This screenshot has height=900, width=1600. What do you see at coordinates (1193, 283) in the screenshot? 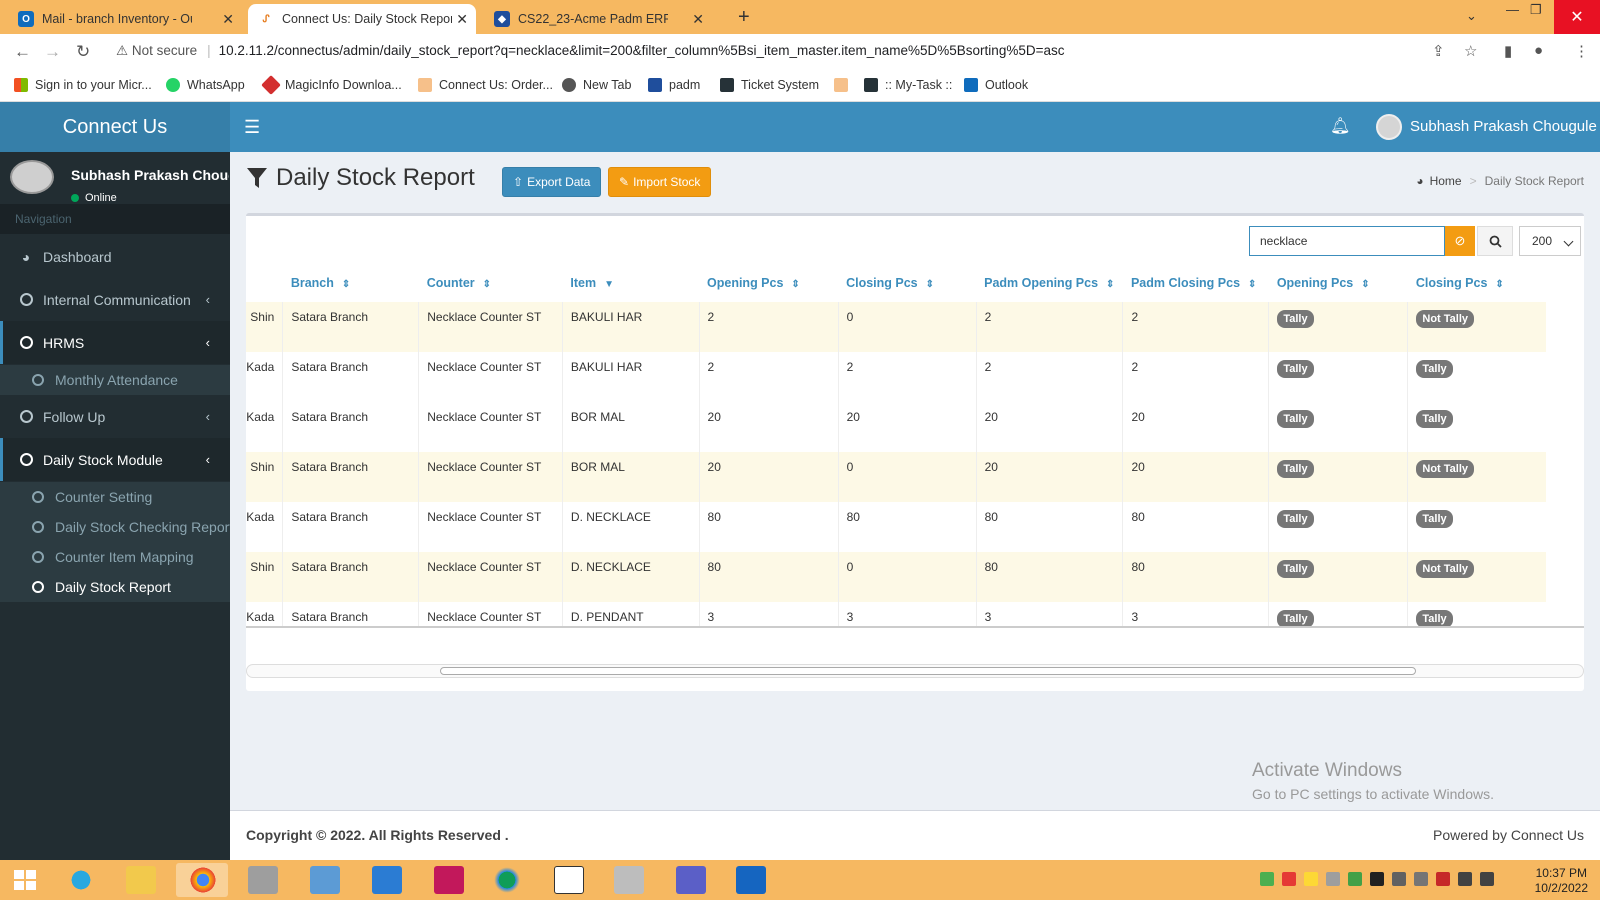
I see `col-header-padm-closing-pcs: Padm Closing Pcs ⇕` at bounding box center [1193, 283].